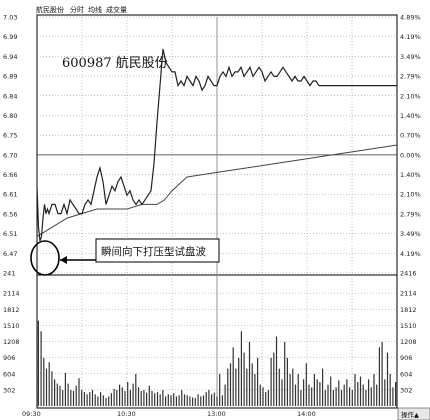 This screenshot has height=420, width=430. Describe the element at coordinates (10, 96) in the screenshot. I see `y-tick-left: 6.84` at that location.